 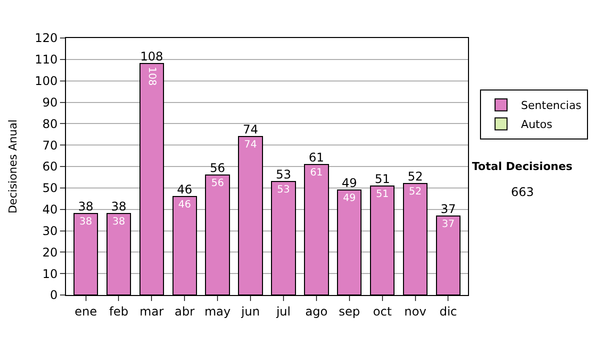 I want to click on y-tick-label: 30, so click(x=50, y=231).